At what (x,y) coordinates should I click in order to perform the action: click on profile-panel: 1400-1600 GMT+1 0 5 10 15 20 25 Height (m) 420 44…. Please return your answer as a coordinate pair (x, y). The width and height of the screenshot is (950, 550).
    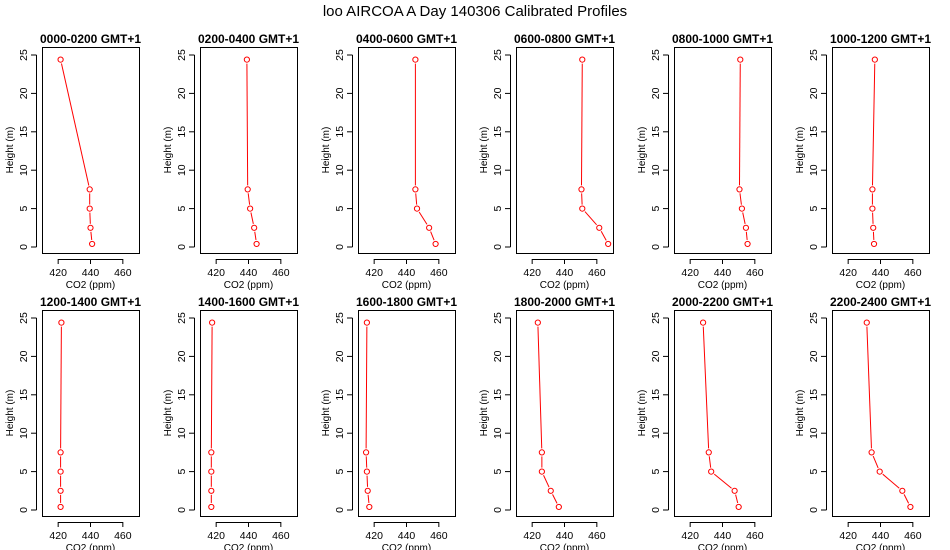
    Looking at the image, I should click on (231, 422).